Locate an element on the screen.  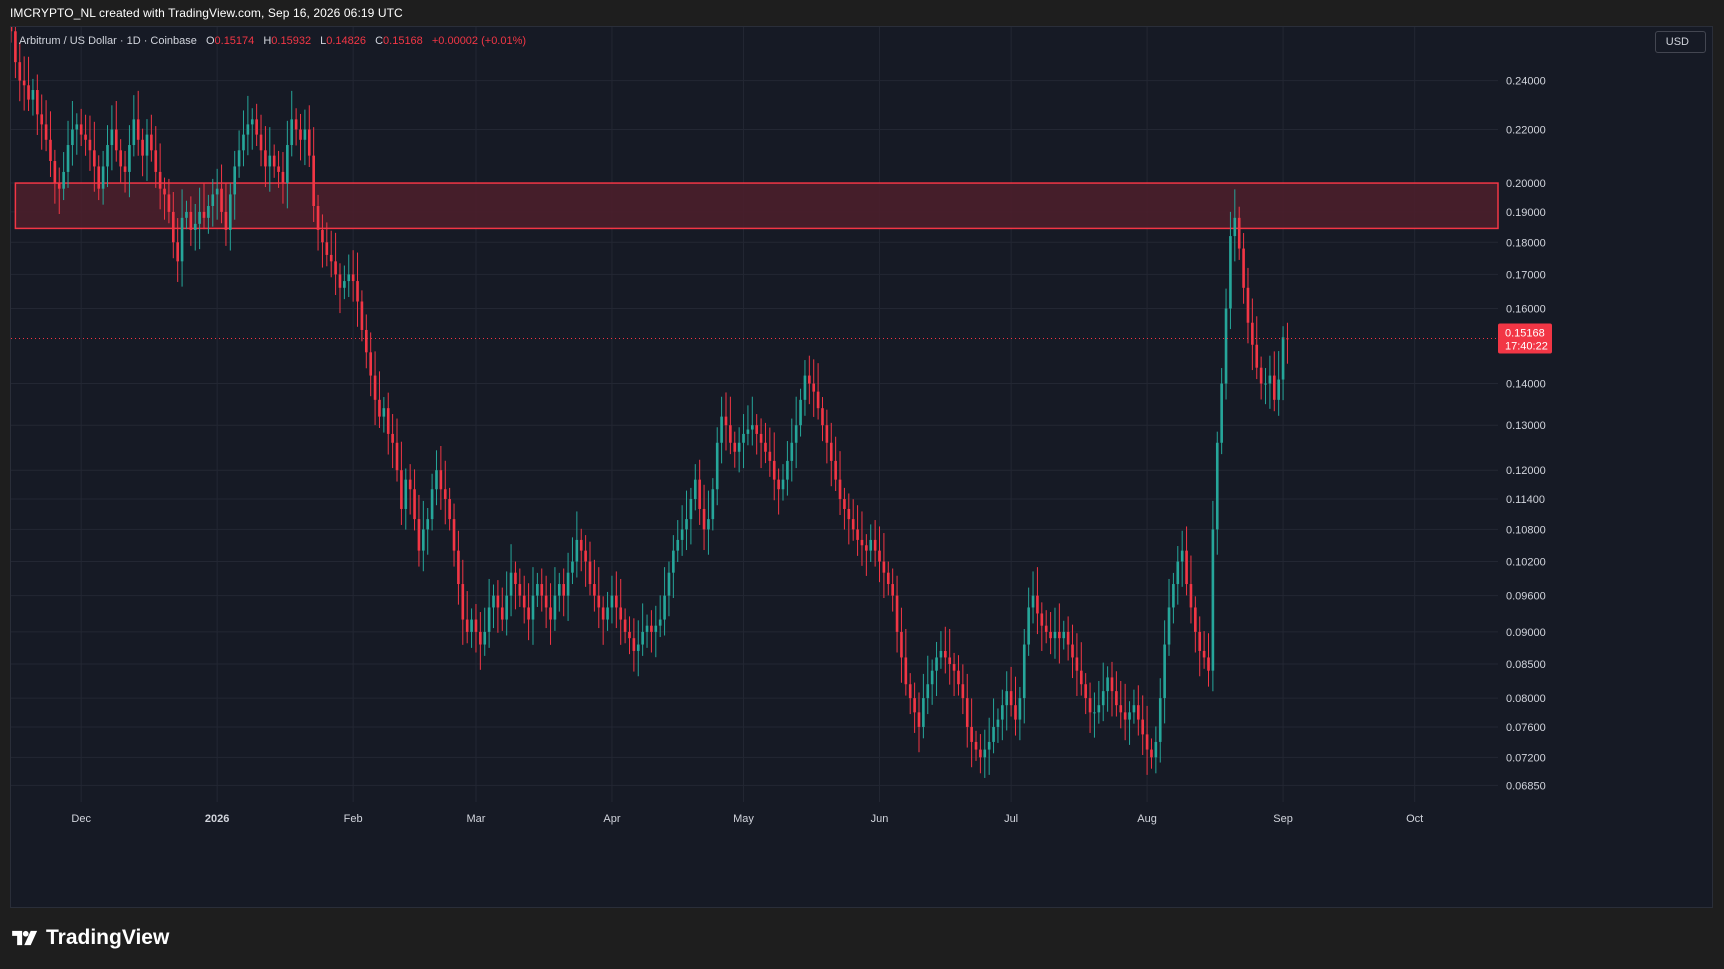
low-label: L is located at coordinates (323, 41).